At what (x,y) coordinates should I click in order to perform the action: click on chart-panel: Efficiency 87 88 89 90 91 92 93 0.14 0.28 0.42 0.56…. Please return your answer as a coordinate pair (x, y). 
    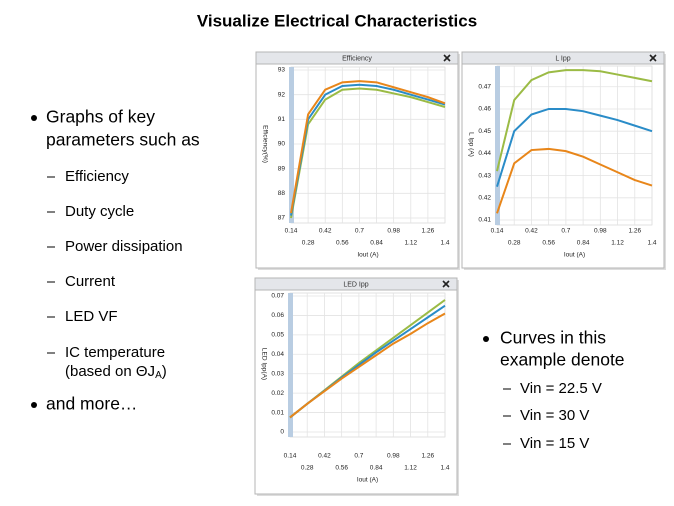
    Looking at the image, I should click on (357, 160).